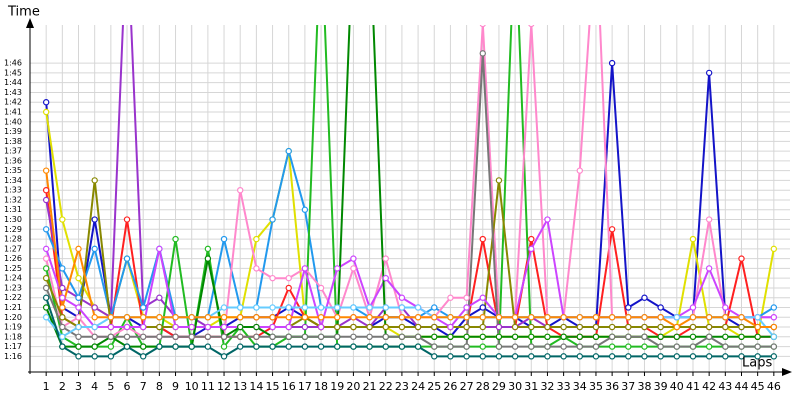 Image resolution: width=800 pixels, height=400 pixels. Describe the element at coordinates (13, 297) in the screenshot. I see `y-tick-label: 1:22` at that location.